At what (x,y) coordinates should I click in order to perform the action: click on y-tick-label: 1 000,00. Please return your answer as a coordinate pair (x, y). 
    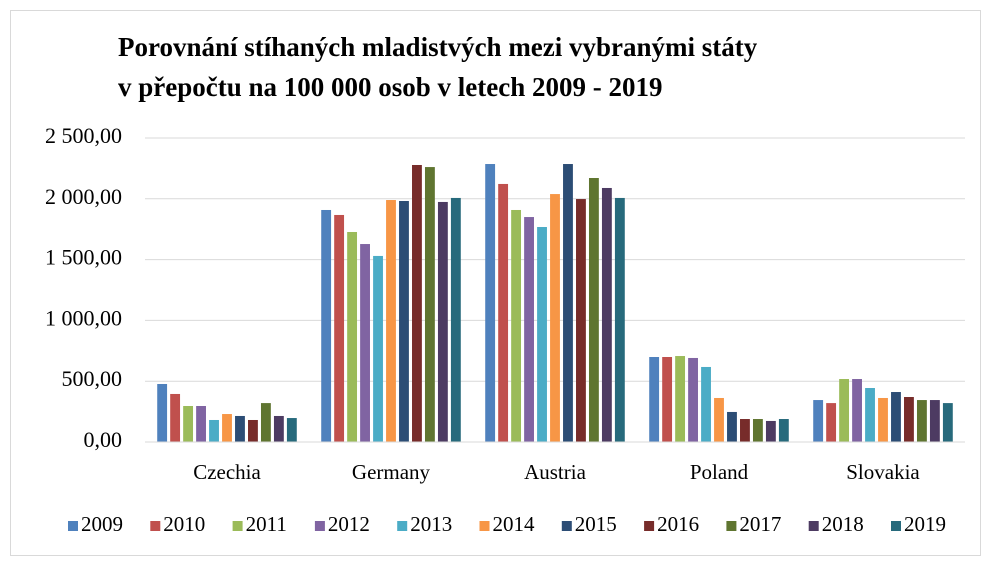
    Looking at the image, I should click on (83, 317).